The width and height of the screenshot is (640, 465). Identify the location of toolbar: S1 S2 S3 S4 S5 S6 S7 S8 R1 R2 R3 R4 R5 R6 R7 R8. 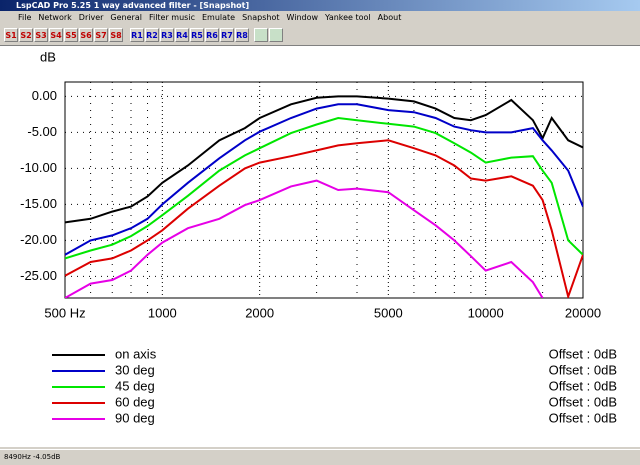
(320, 35).